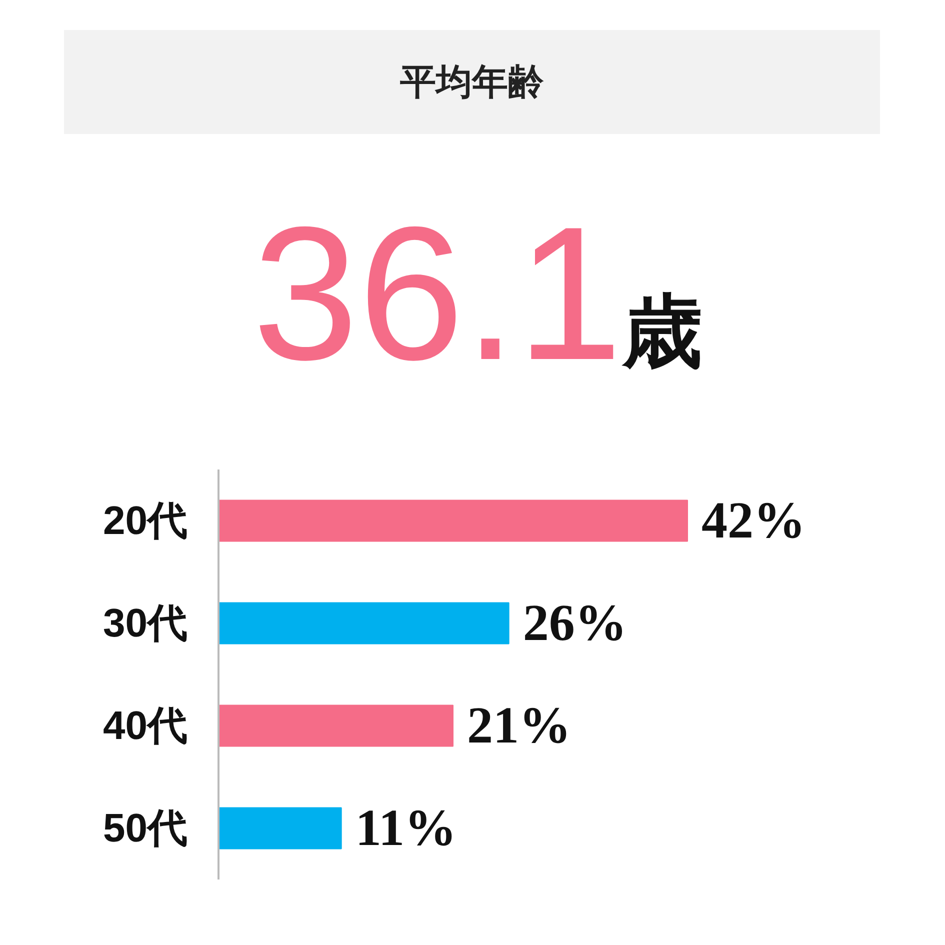 The width and height of the screenshot is (945, 945). What do you see at coordinates (145, 828) in the screenshot?
I see `y-tick-label: 50代` at bounding box center [145, 828].